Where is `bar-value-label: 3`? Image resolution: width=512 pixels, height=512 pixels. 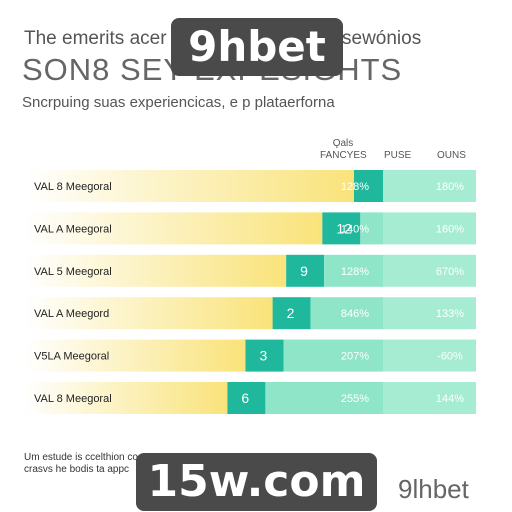
bar-value-label: 3 is located at coordinates (263, 356).